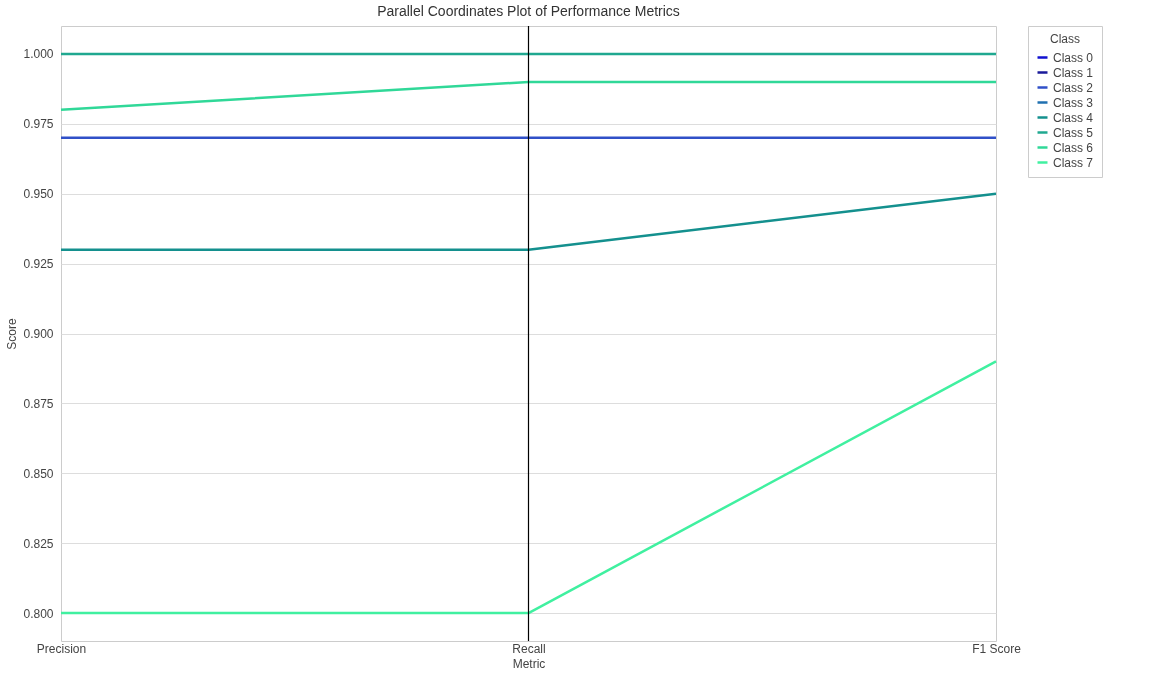  Describe the element at coordinates (529, 648) in the screenshot. I see `x-tick-label: Recall` at that location.